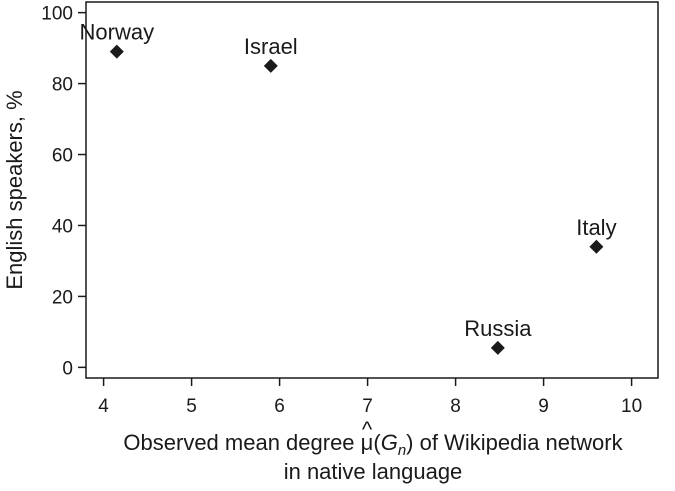  Describe the element at coordinates (409, 442) in the screenshot. I see `x-axis-title-close-paren: )` at that location.